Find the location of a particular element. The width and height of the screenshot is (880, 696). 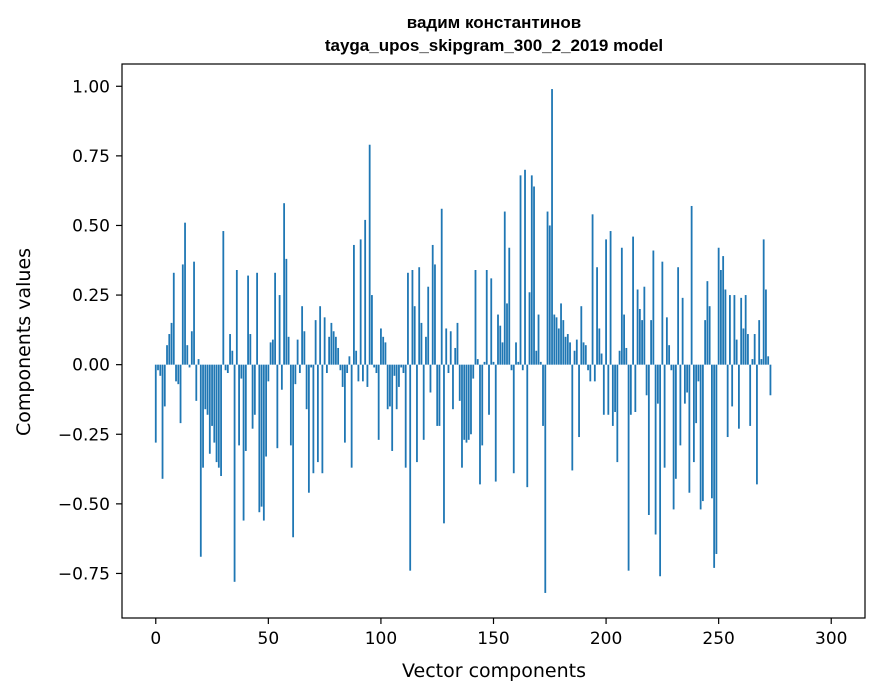

y-tick-label: −0.25 is located at coordinates (84, 435).